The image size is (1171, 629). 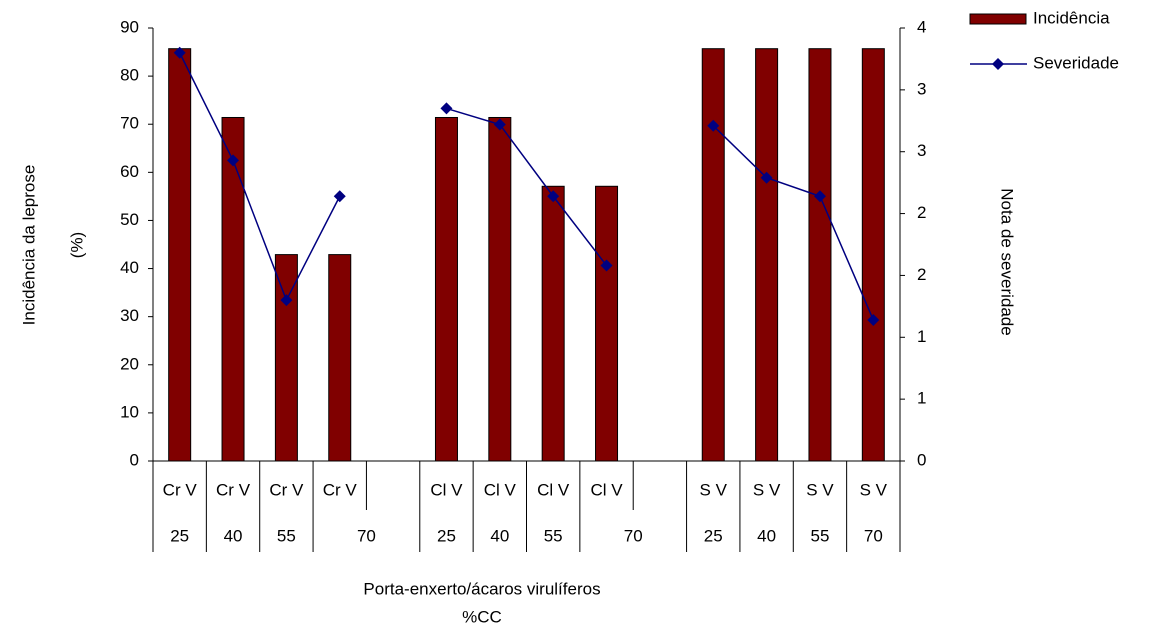 I want to click on y-axis-title-line: Incidência da leprose, so click(x=28, y=245).